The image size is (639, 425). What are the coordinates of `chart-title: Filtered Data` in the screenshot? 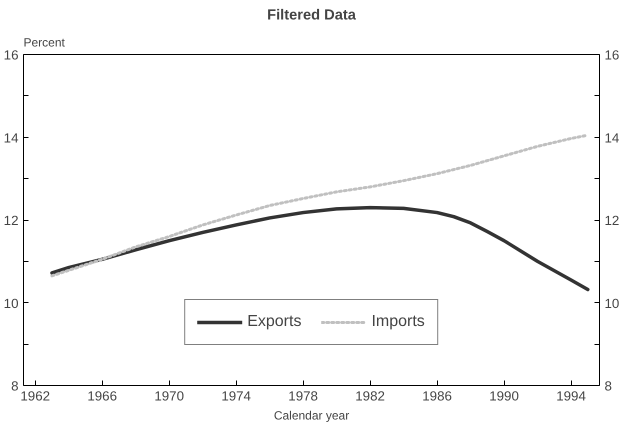 It's located at (312, 16).